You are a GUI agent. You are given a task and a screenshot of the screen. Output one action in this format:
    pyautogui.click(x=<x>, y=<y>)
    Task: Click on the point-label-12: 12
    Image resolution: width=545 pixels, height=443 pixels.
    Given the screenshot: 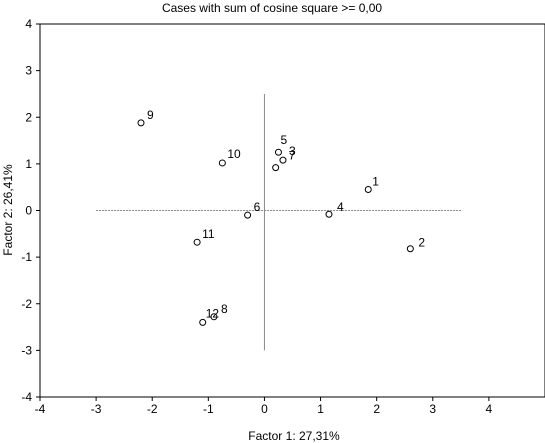 What is the action you would take?
    pyautogui.click(x=213, y=313)
    